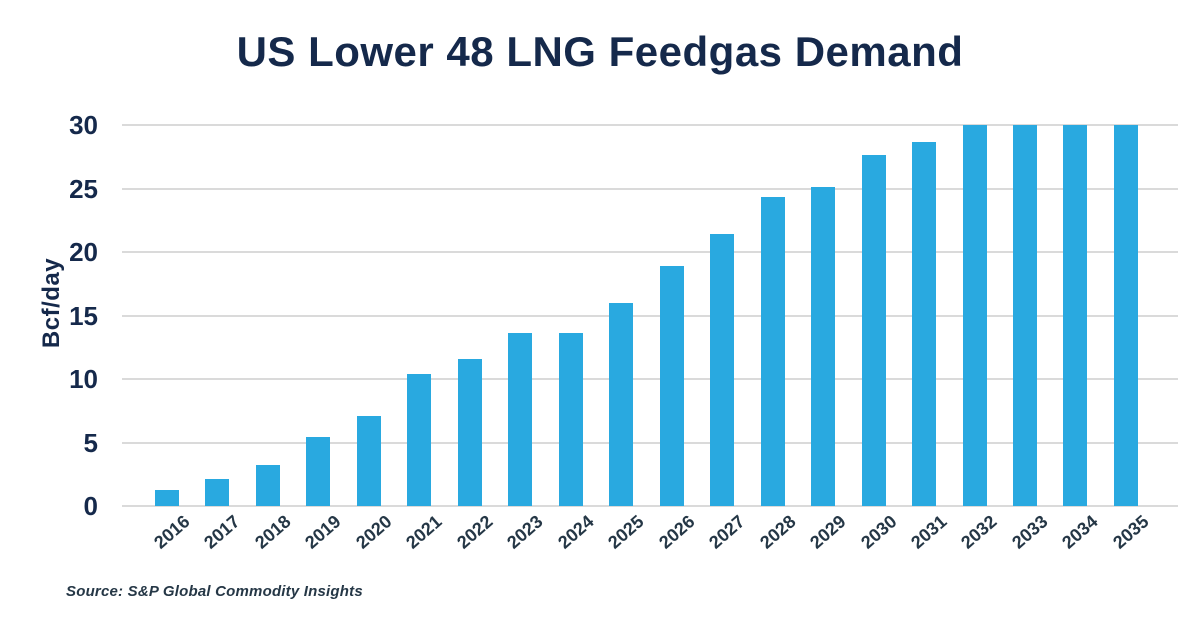 The width and height of the screenshot is (1200, 628). What do you see at coordinates (979, 532) in the screenshot?
I see `x-tick-label-2032: 2032` at bounding box center [979, 532].